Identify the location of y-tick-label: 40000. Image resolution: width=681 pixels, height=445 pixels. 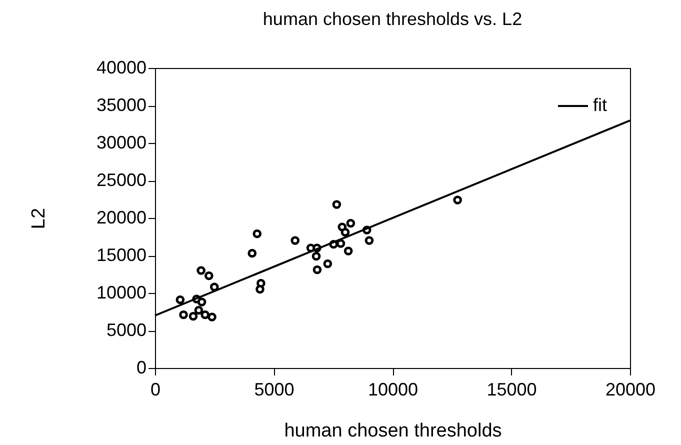
(121, 68).